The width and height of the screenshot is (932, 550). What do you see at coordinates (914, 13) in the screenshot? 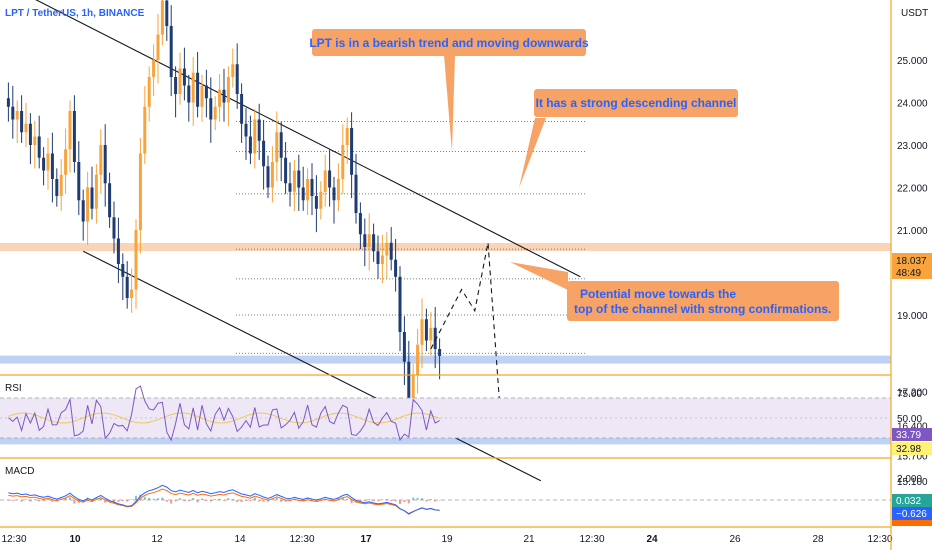
I see `currency-label: USDT` at bounding box center [914, 13].